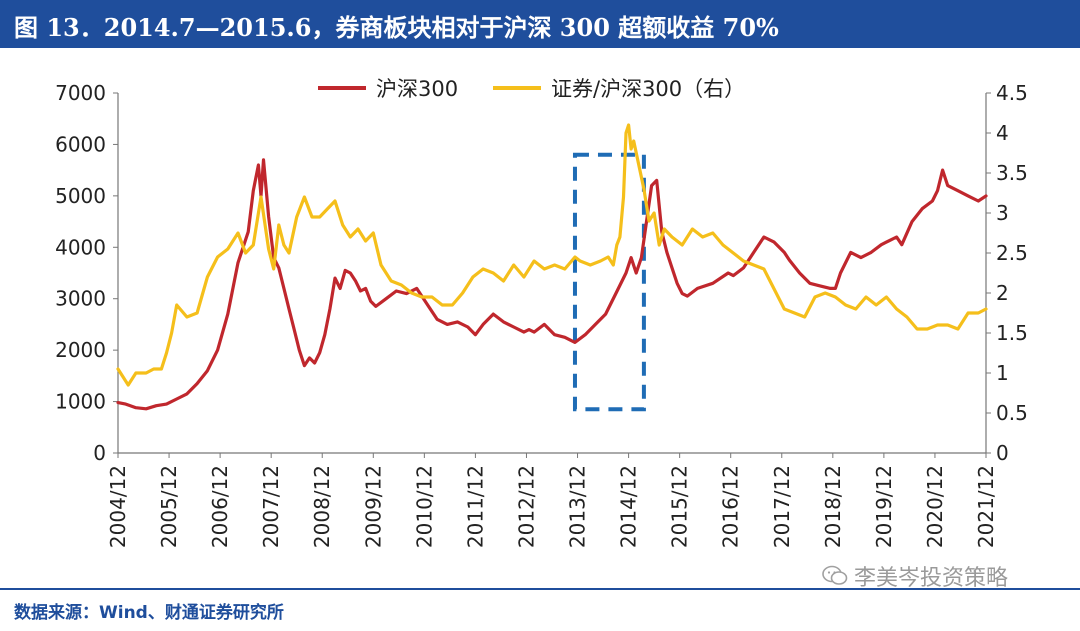 The image size is (1080, 631). What do you see at coordinates (648, 89) in the screenshot?
I see `legend-label-broker-ratio: 证券/沪深300（右）` at bounding box center [648, 89].